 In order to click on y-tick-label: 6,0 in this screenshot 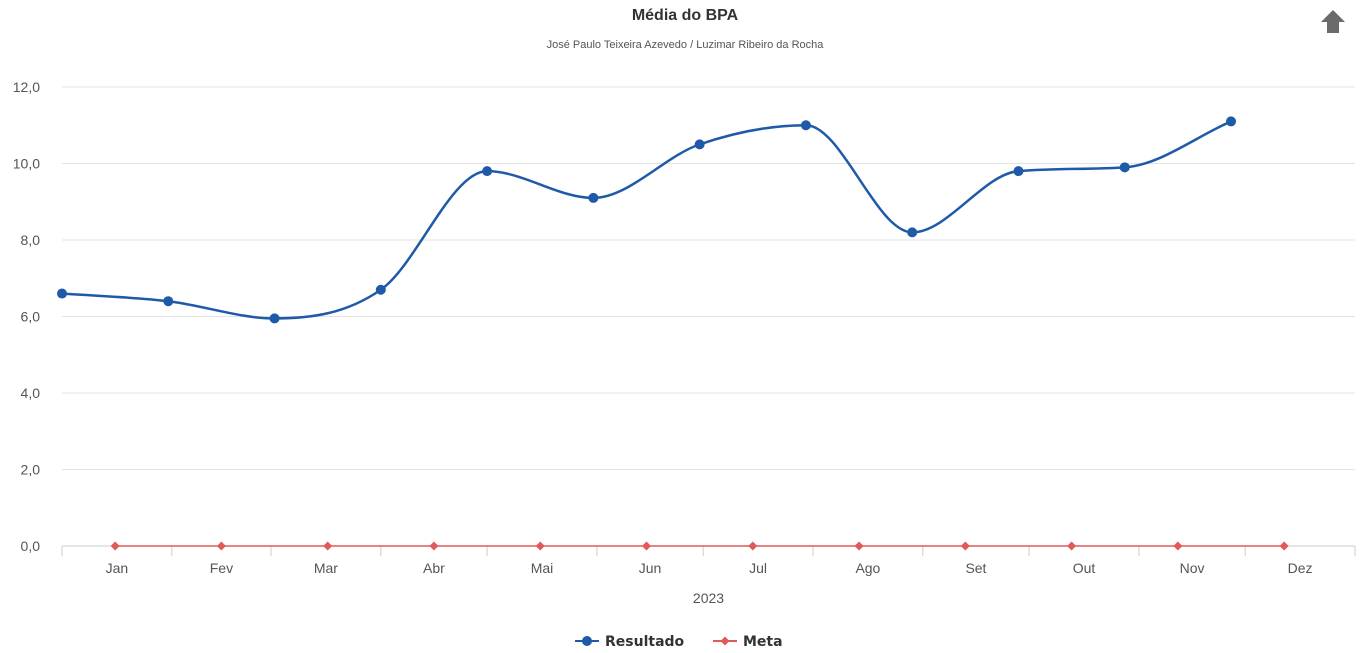, I will do `click(31, 317)`.